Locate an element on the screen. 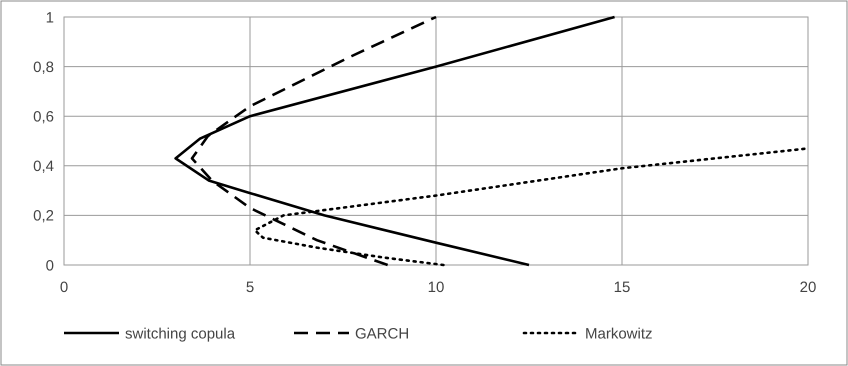  y-tick-label: 0,6 is located at coordinates (43, 117).